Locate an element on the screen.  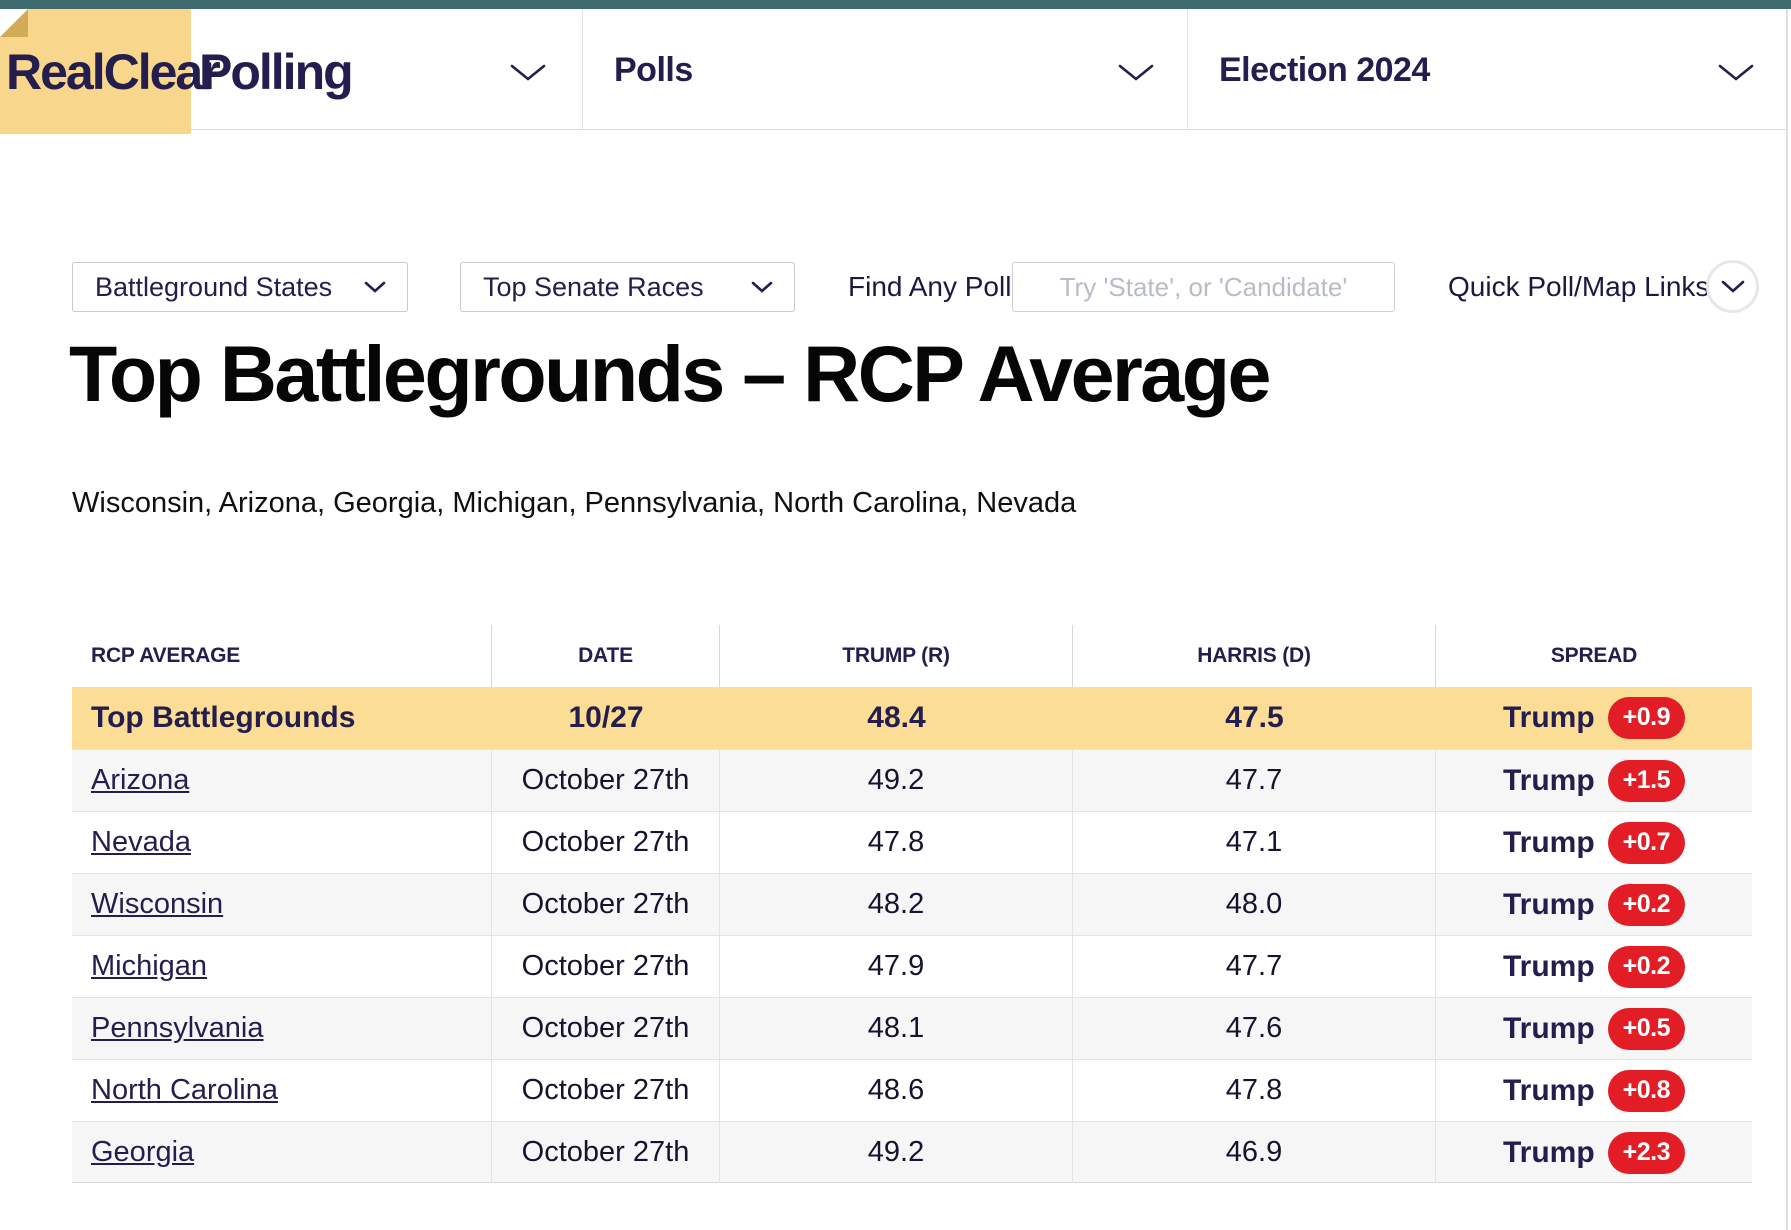
row-spread: Trump +0.7 is located at coordinates (1594, 842).